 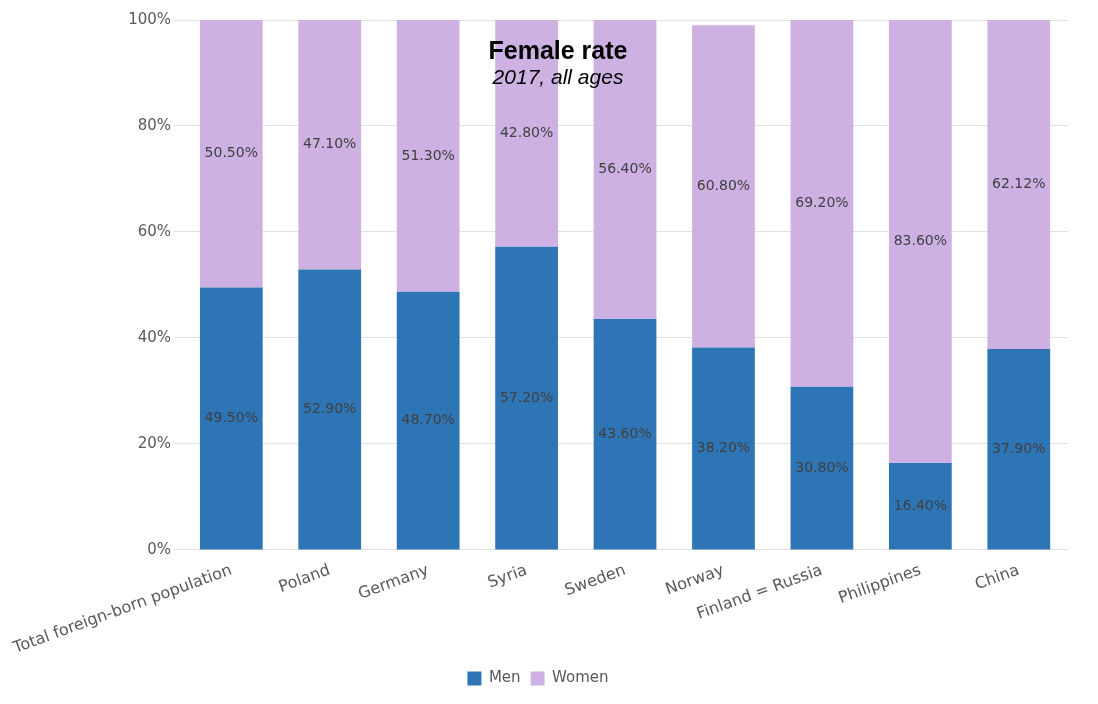 I want to click on x-tick-label: Syria, so click(x=507, y=575).